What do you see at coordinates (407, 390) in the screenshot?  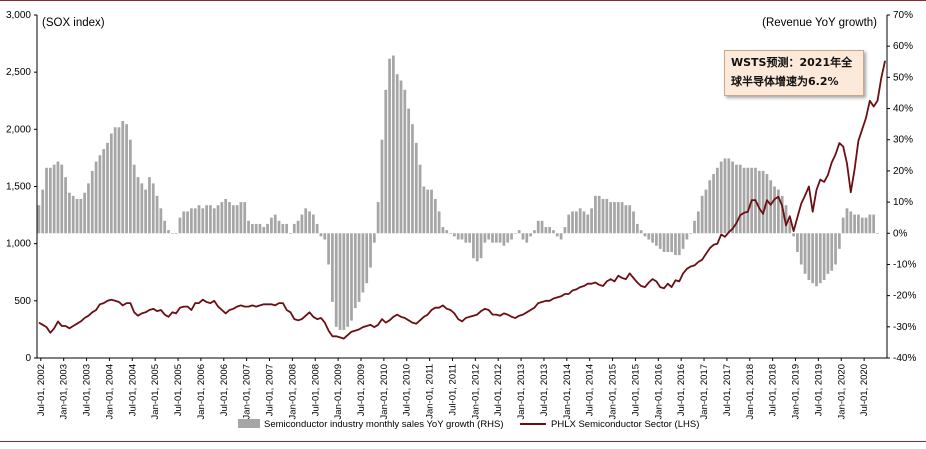 I see `x-tick-label: Jul-01, 2010` at bounding box center [407, 390].